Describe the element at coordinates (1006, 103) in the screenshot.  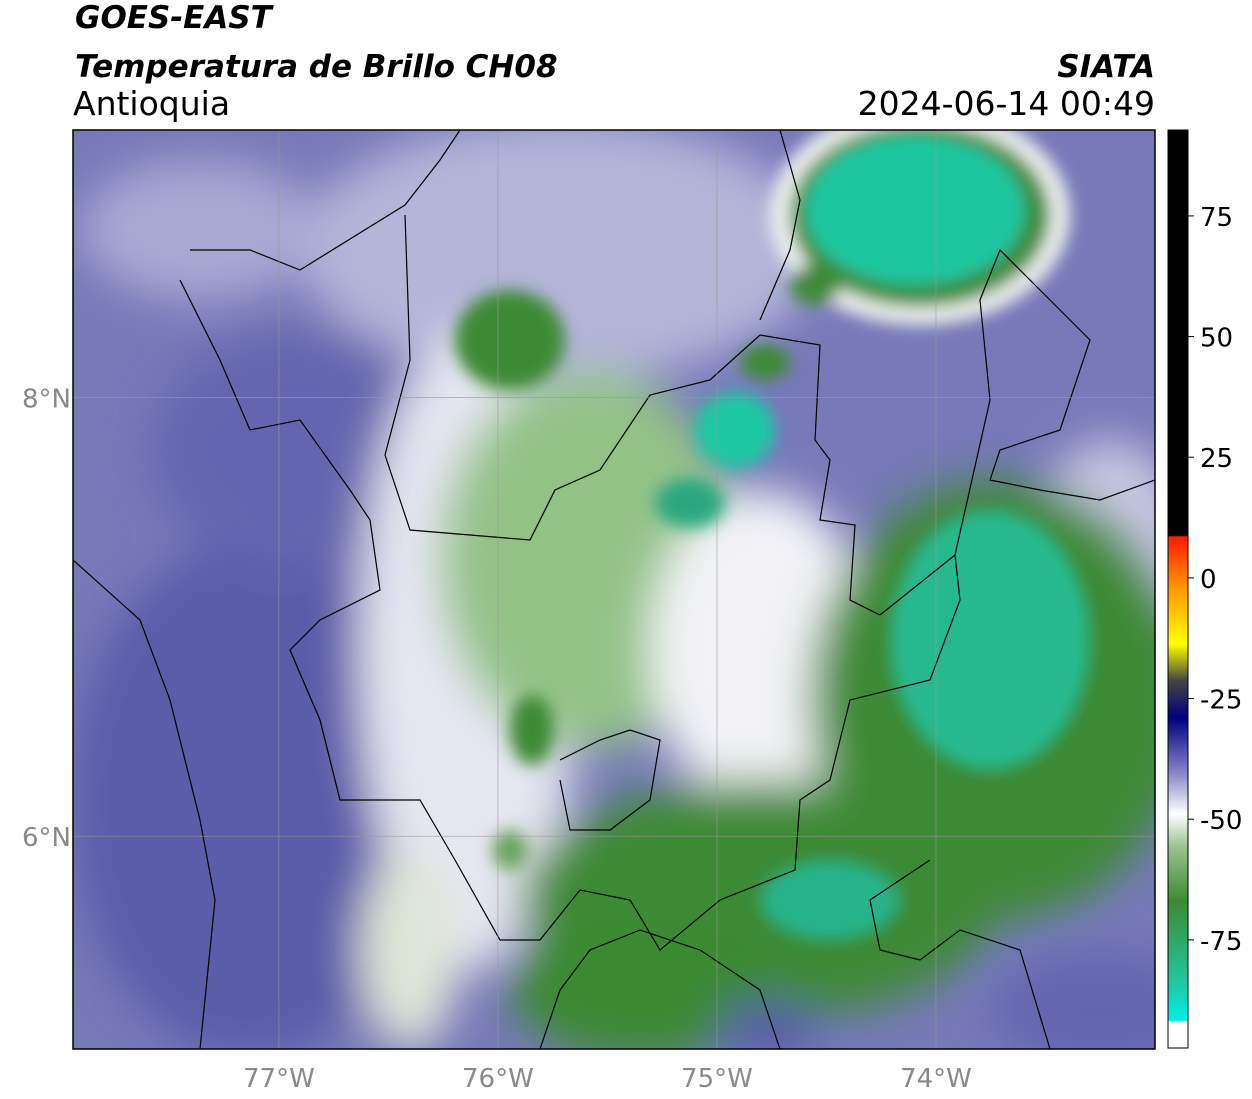
I see `datetime: 2024-06-14 00:49` at that location.